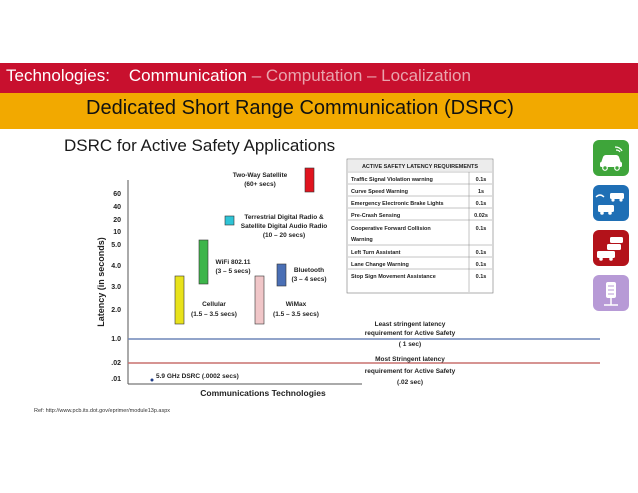 The image size is (638, 493). Describe the element at coordinates (187, 75) in the screenshot. I see `header-communication: Communication` at that location.